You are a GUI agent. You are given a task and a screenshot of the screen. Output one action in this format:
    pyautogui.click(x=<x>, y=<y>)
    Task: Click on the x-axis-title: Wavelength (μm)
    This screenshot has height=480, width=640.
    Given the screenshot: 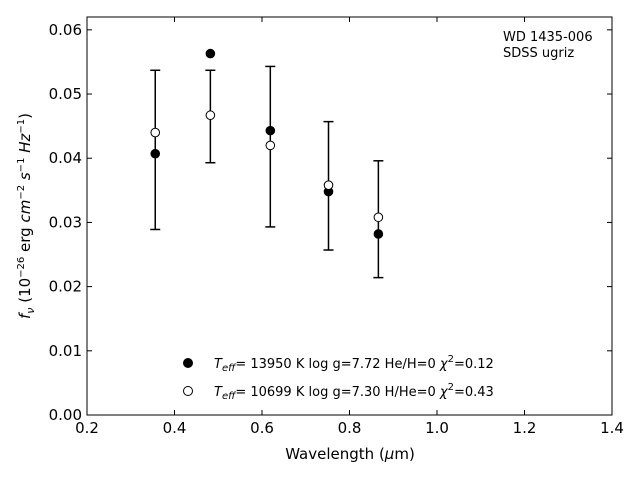 What is the action you would take?
    pyautogui.click(x=350, y=454)
    